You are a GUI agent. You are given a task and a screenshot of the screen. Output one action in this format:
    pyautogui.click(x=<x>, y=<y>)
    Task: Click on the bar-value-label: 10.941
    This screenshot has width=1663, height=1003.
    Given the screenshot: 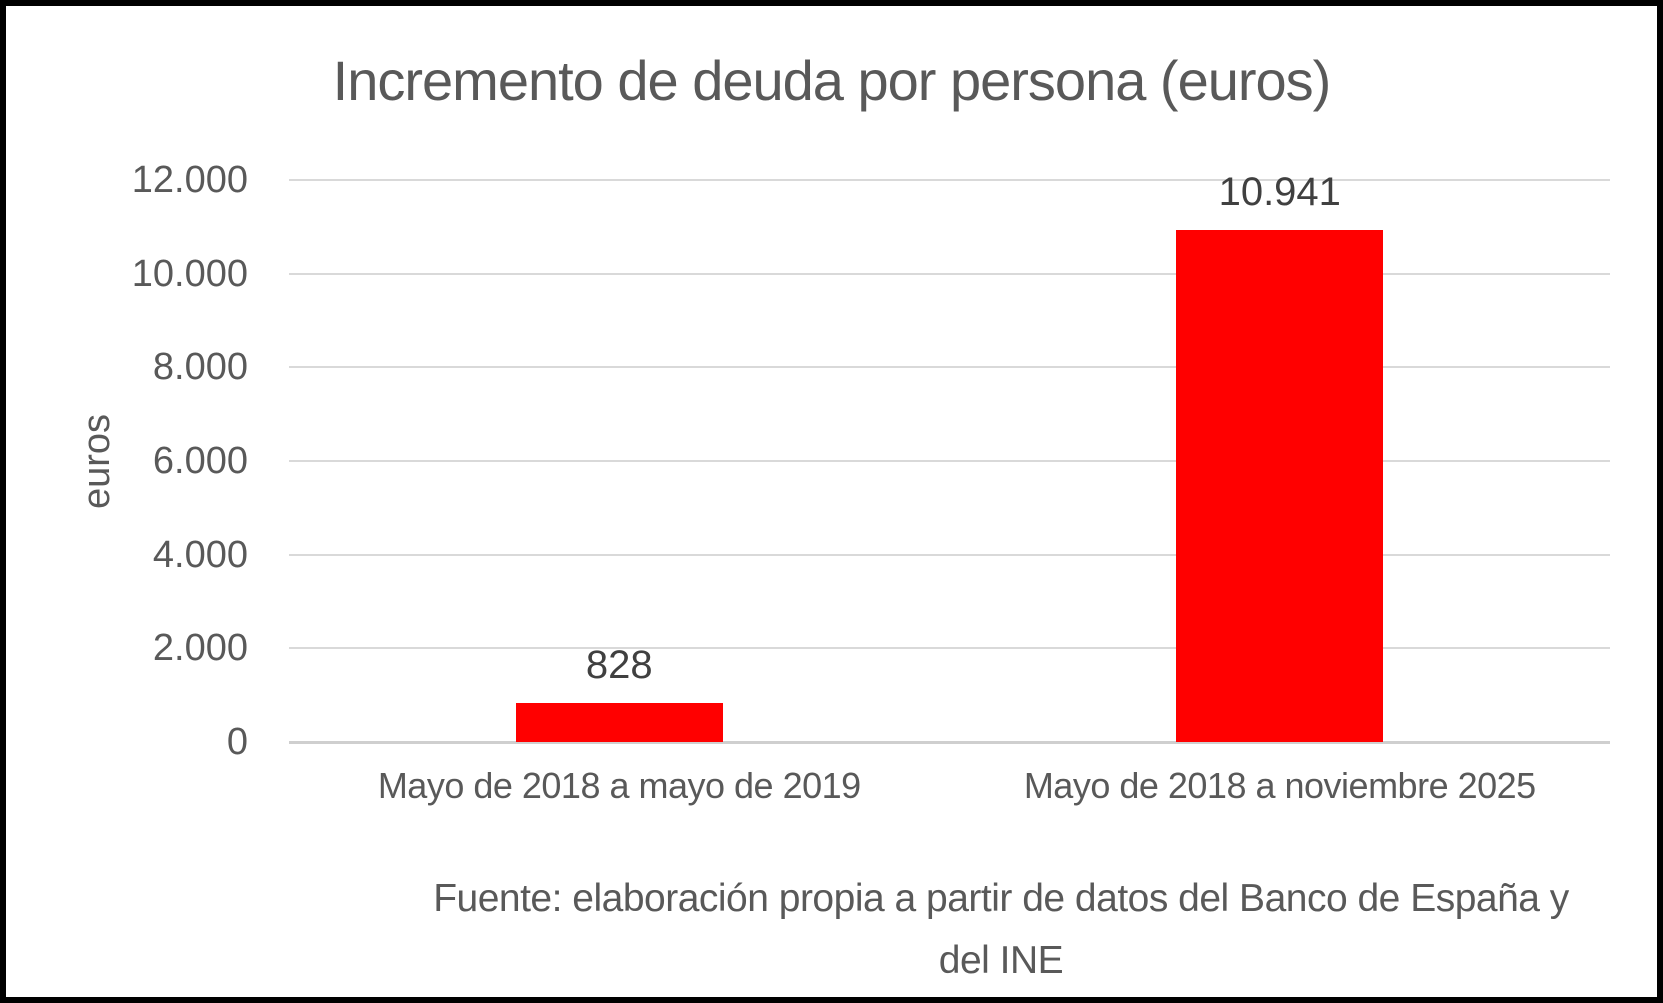 What is the action you would take?
    pyautogui.click(x=1279, y=191)
    